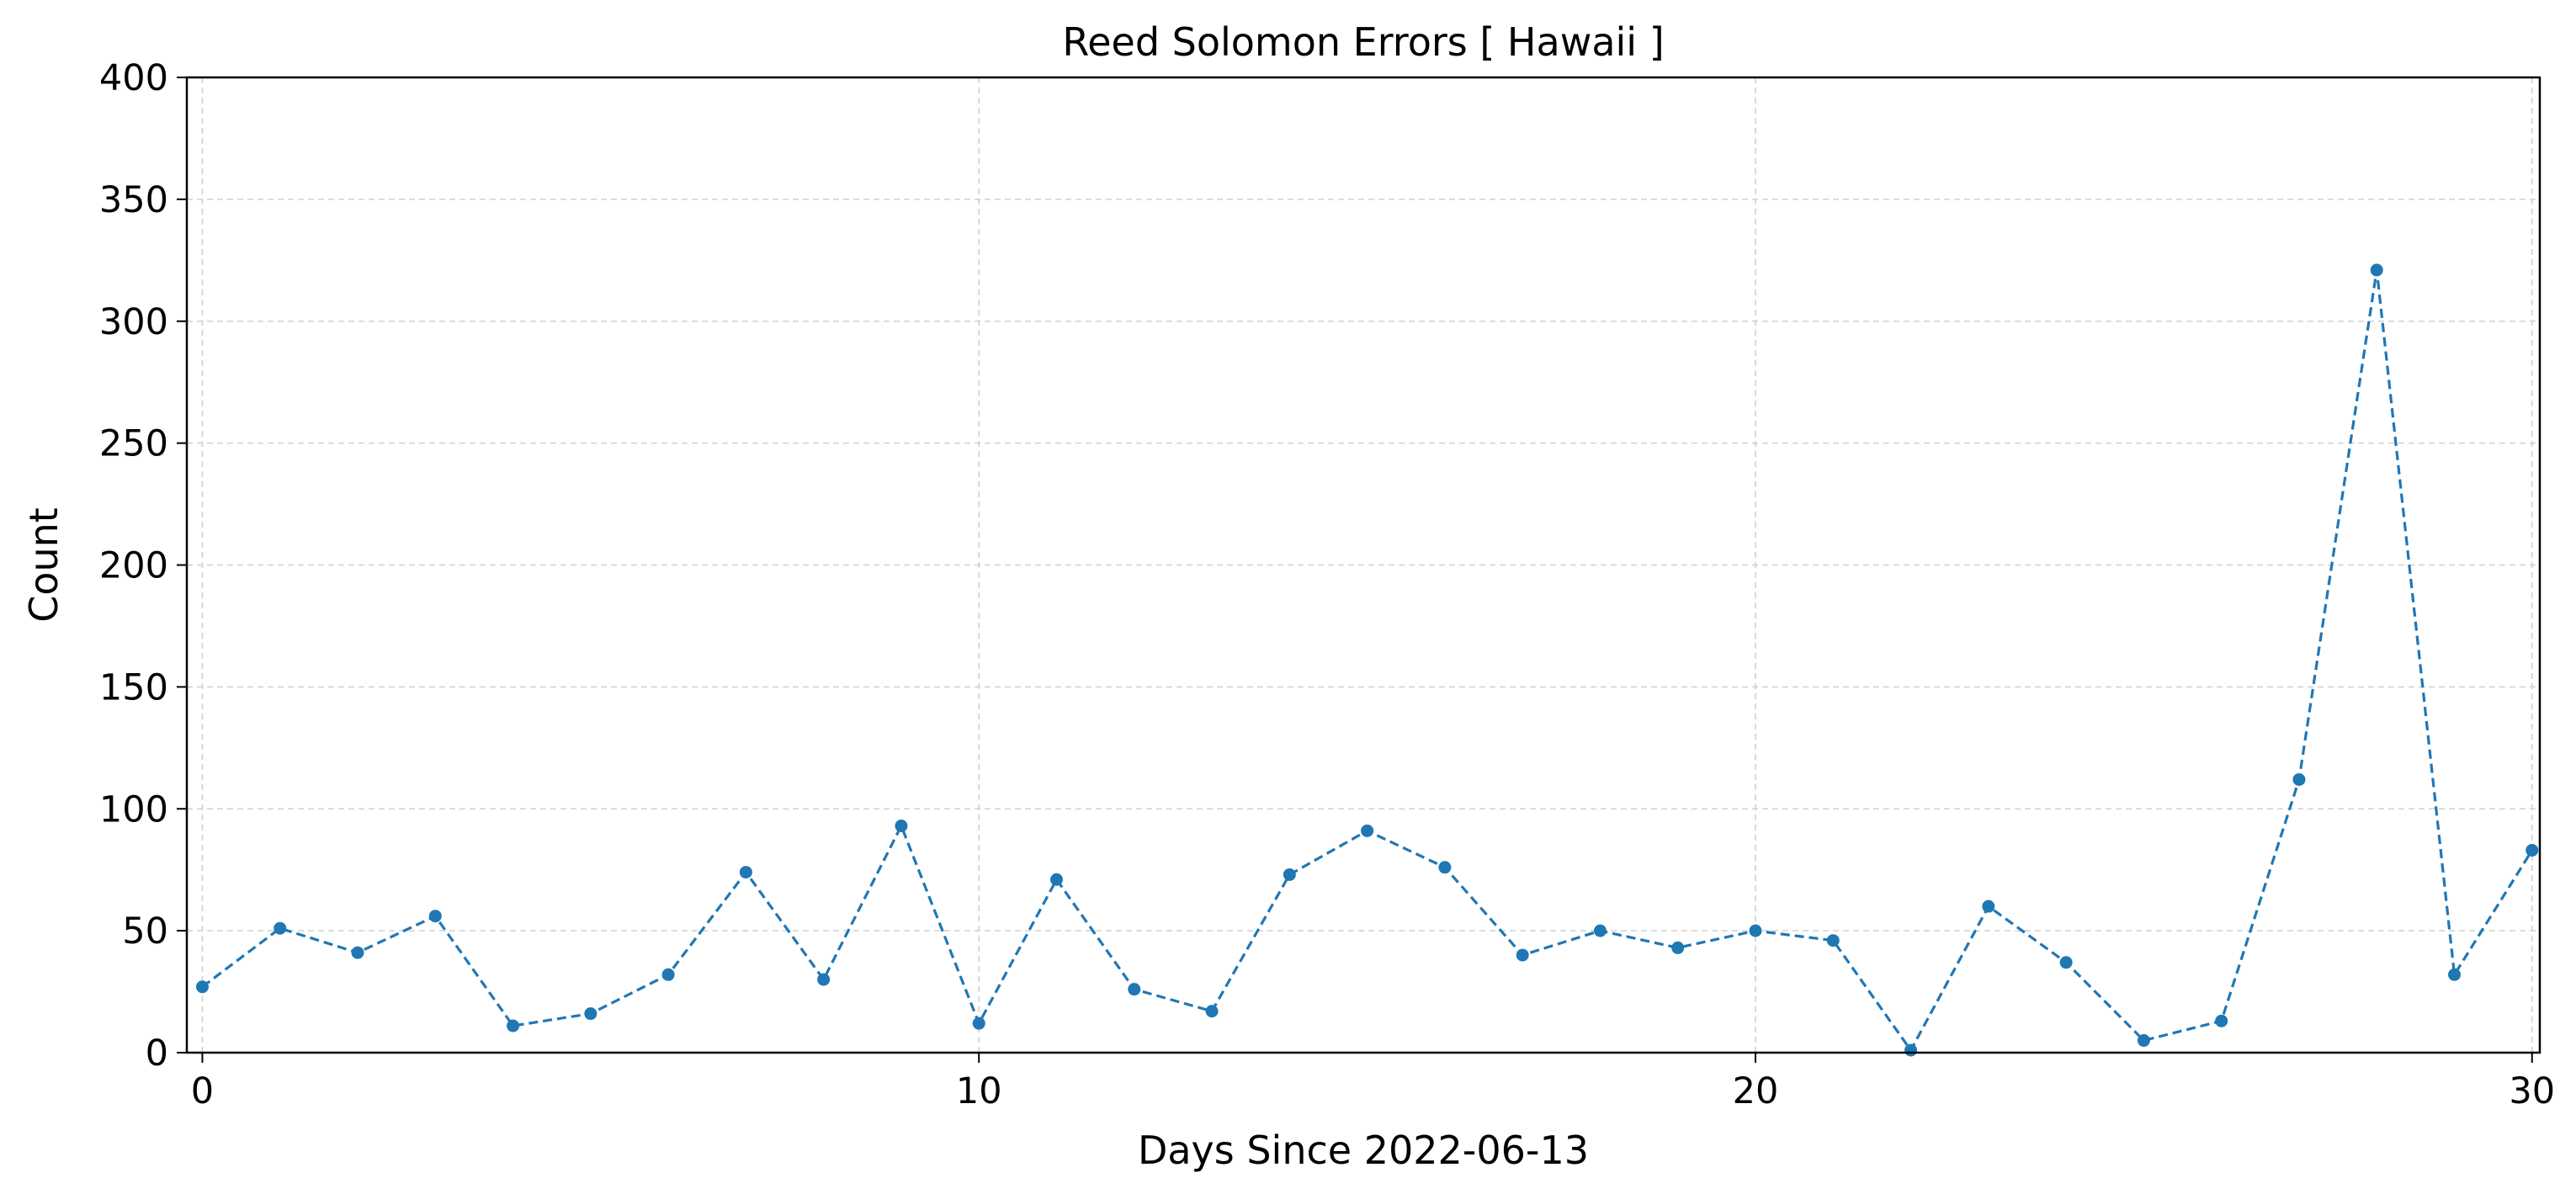  I want to click on x-tick-label: 20, so click(1756, 1091).